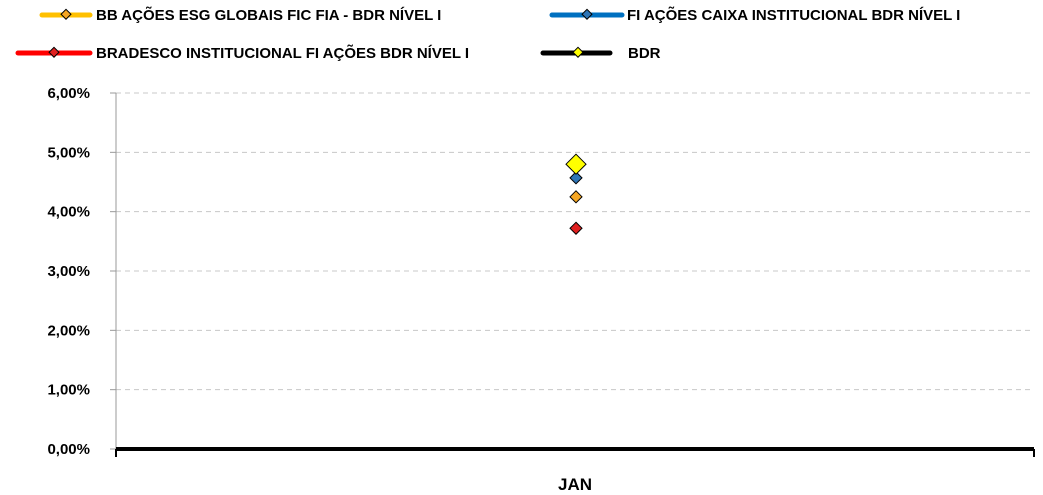  I want to click on y-tick-label: 0,00%, so click(68, 449).